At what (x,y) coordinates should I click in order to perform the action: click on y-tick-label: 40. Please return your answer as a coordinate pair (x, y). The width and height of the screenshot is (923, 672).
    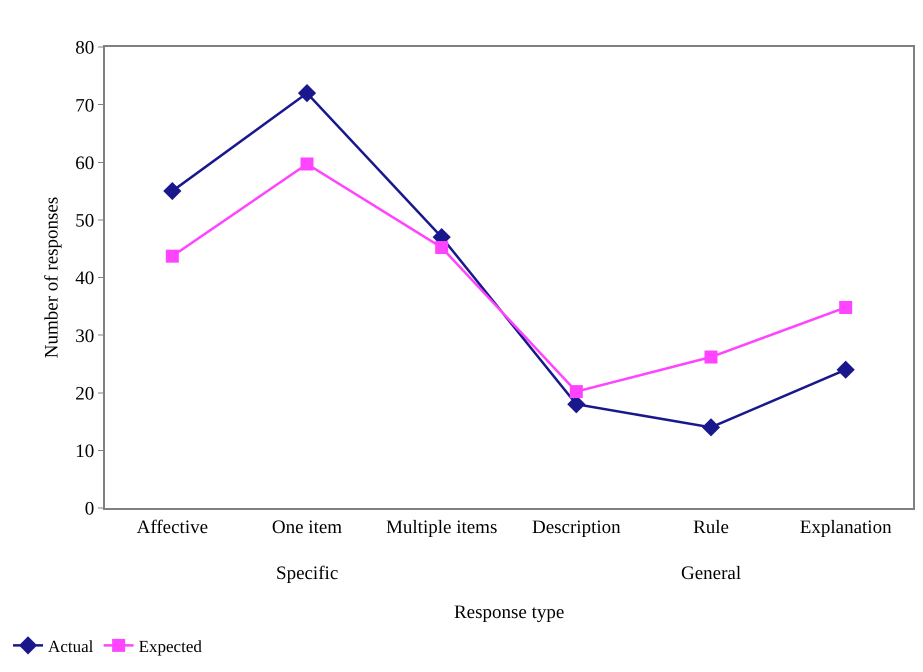
    Looking at the image, I should click on (84, 279).